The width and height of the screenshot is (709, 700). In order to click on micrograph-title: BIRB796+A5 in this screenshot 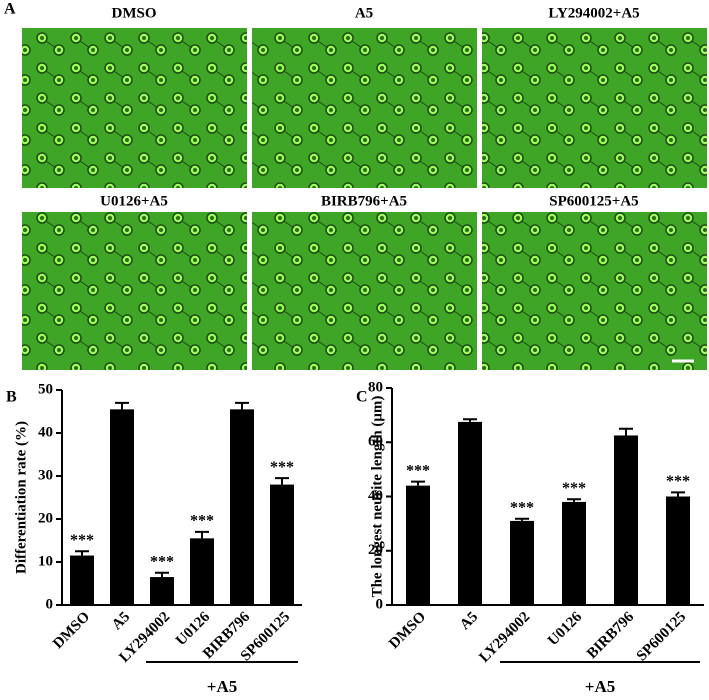, I will do `click(364, 201)`.